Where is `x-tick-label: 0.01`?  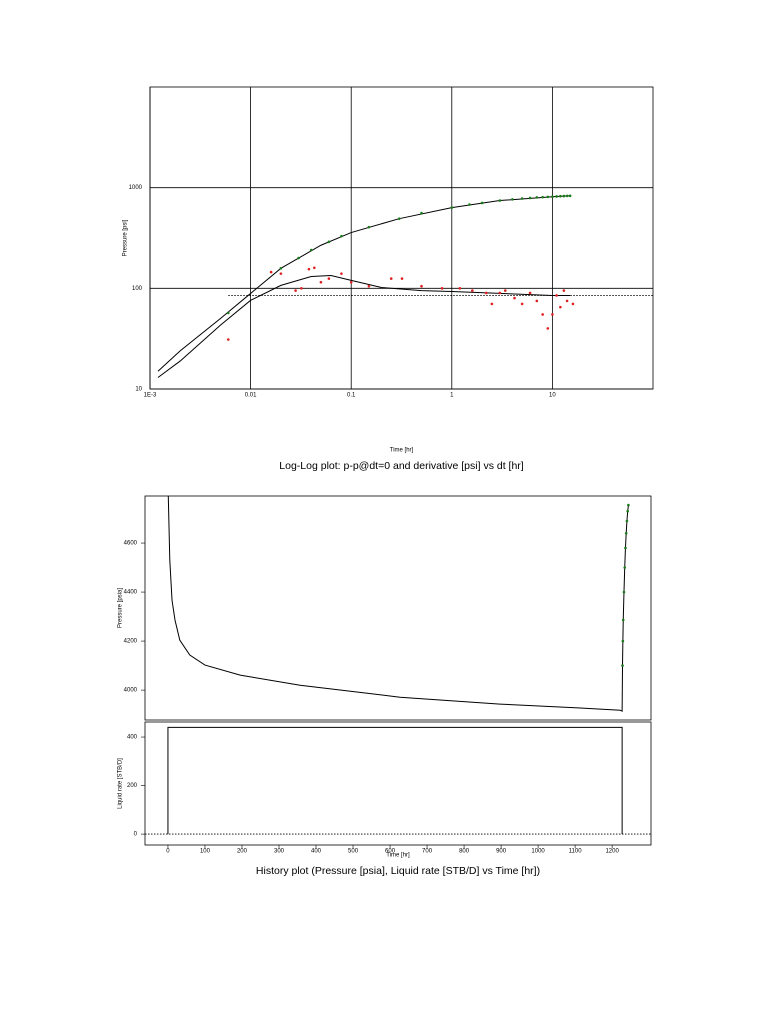 x-tick-label: 0.01 is located at coordinates (251, 396).